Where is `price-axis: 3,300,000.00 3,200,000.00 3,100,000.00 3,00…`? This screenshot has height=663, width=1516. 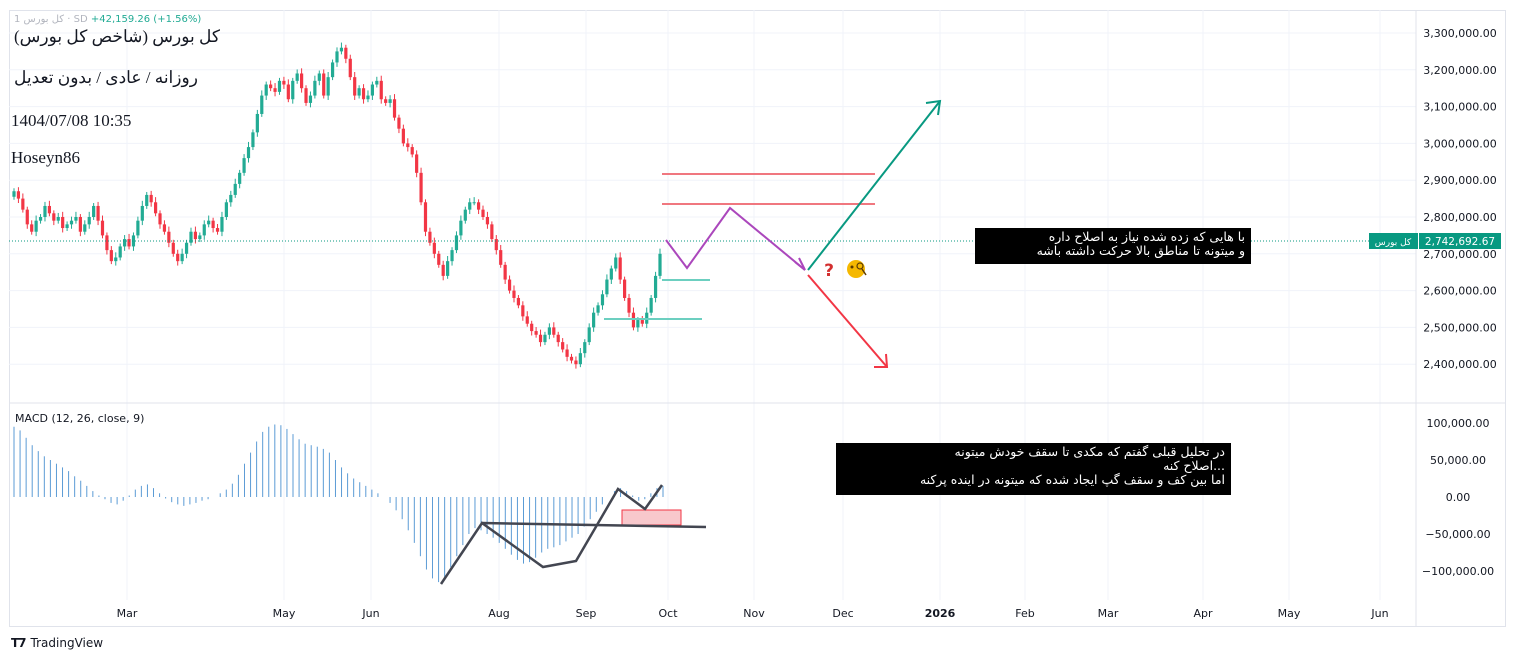 price-axis: 3,300,000.00 3,200,000.00 3,100,000.00 3,00… is located at coordinates (1459, 199).